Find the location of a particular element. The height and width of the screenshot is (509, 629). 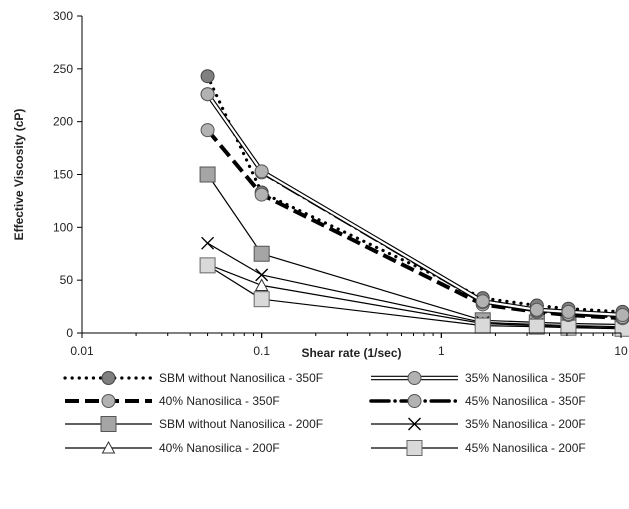

y-tick-label: 200 is located at coordinates (63, 122).